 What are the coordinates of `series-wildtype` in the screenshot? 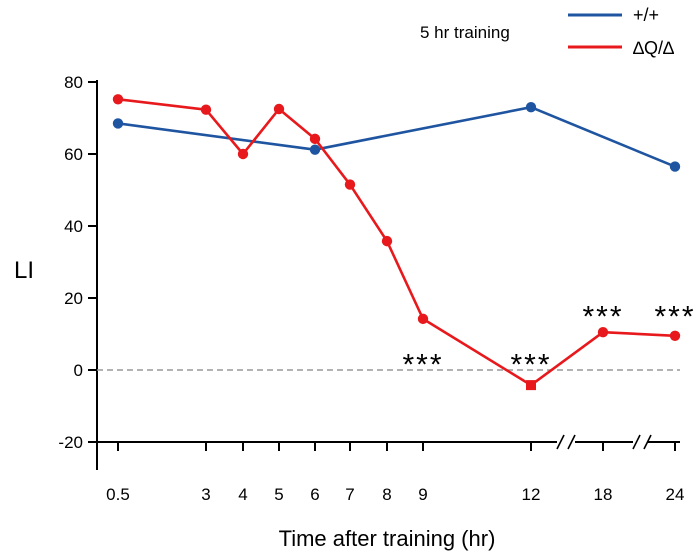 It's located at (396, 137).